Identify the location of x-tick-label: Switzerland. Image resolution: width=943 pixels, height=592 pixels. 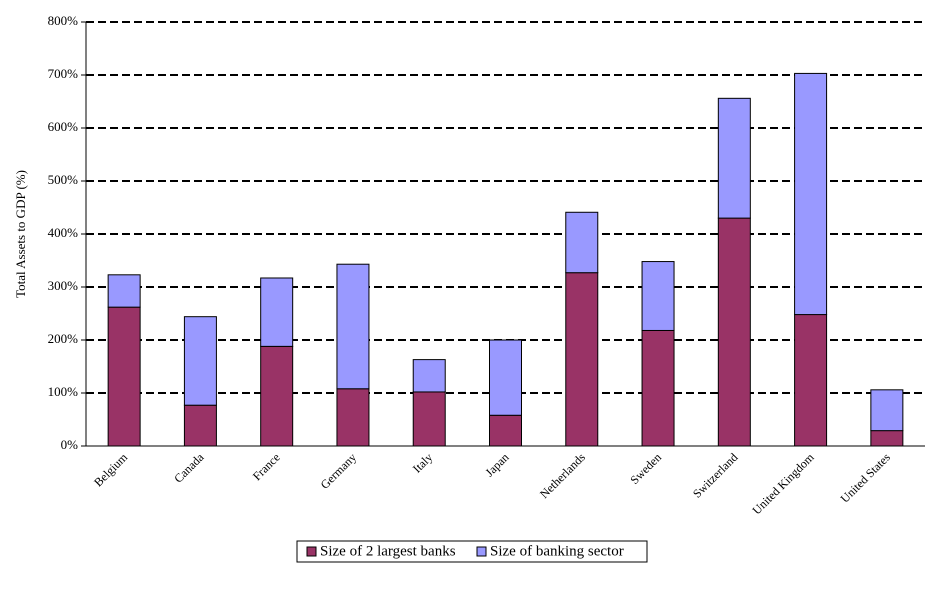
(715, 475).